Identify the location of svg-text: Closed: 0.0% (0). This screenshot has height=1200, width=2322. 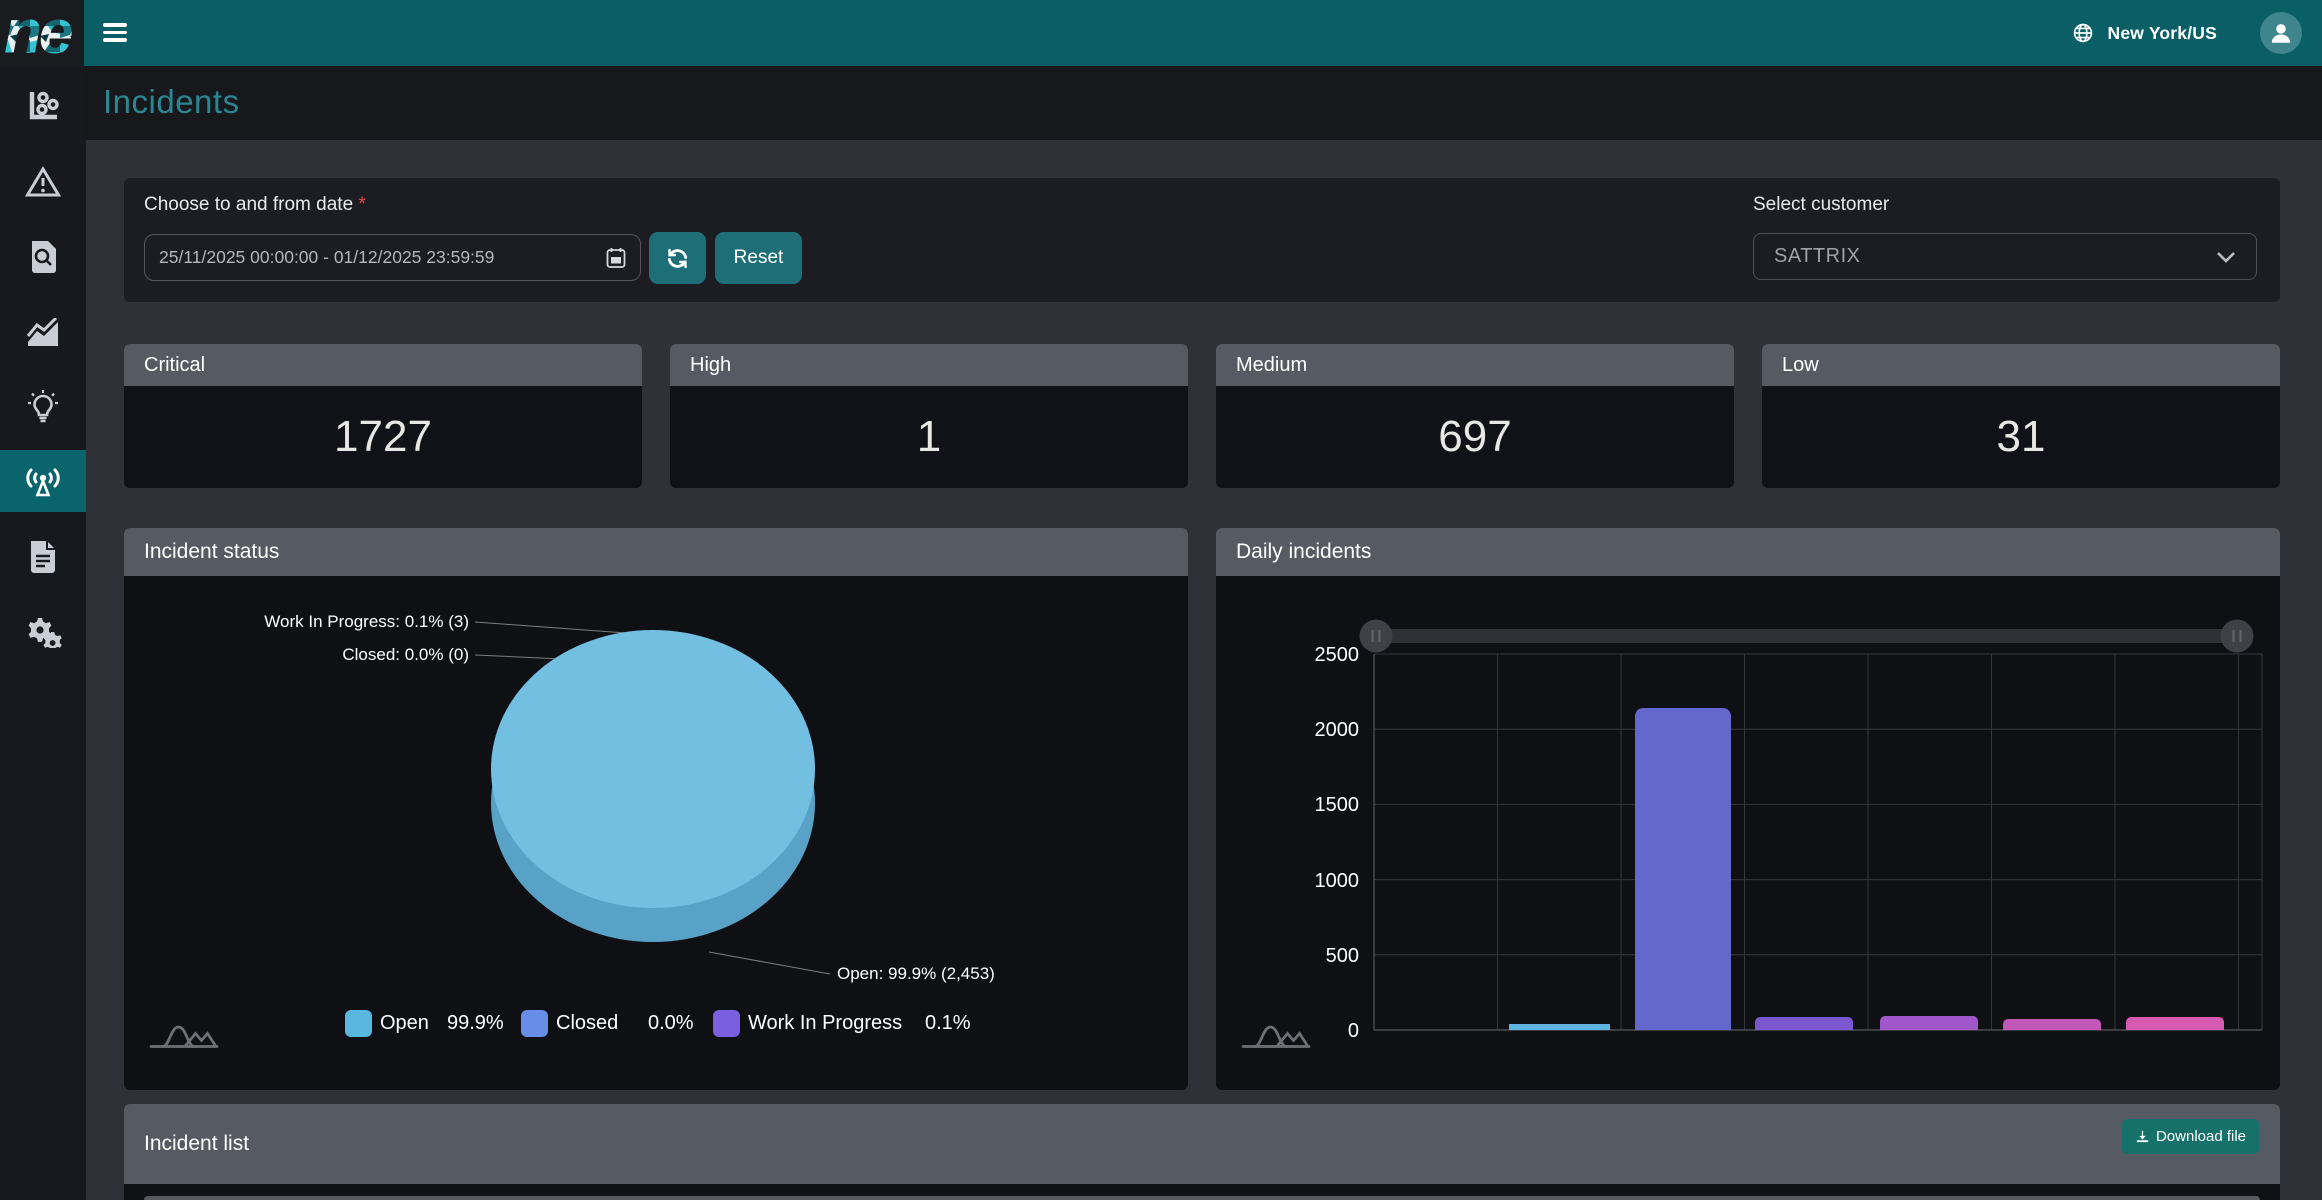
(405, 654).